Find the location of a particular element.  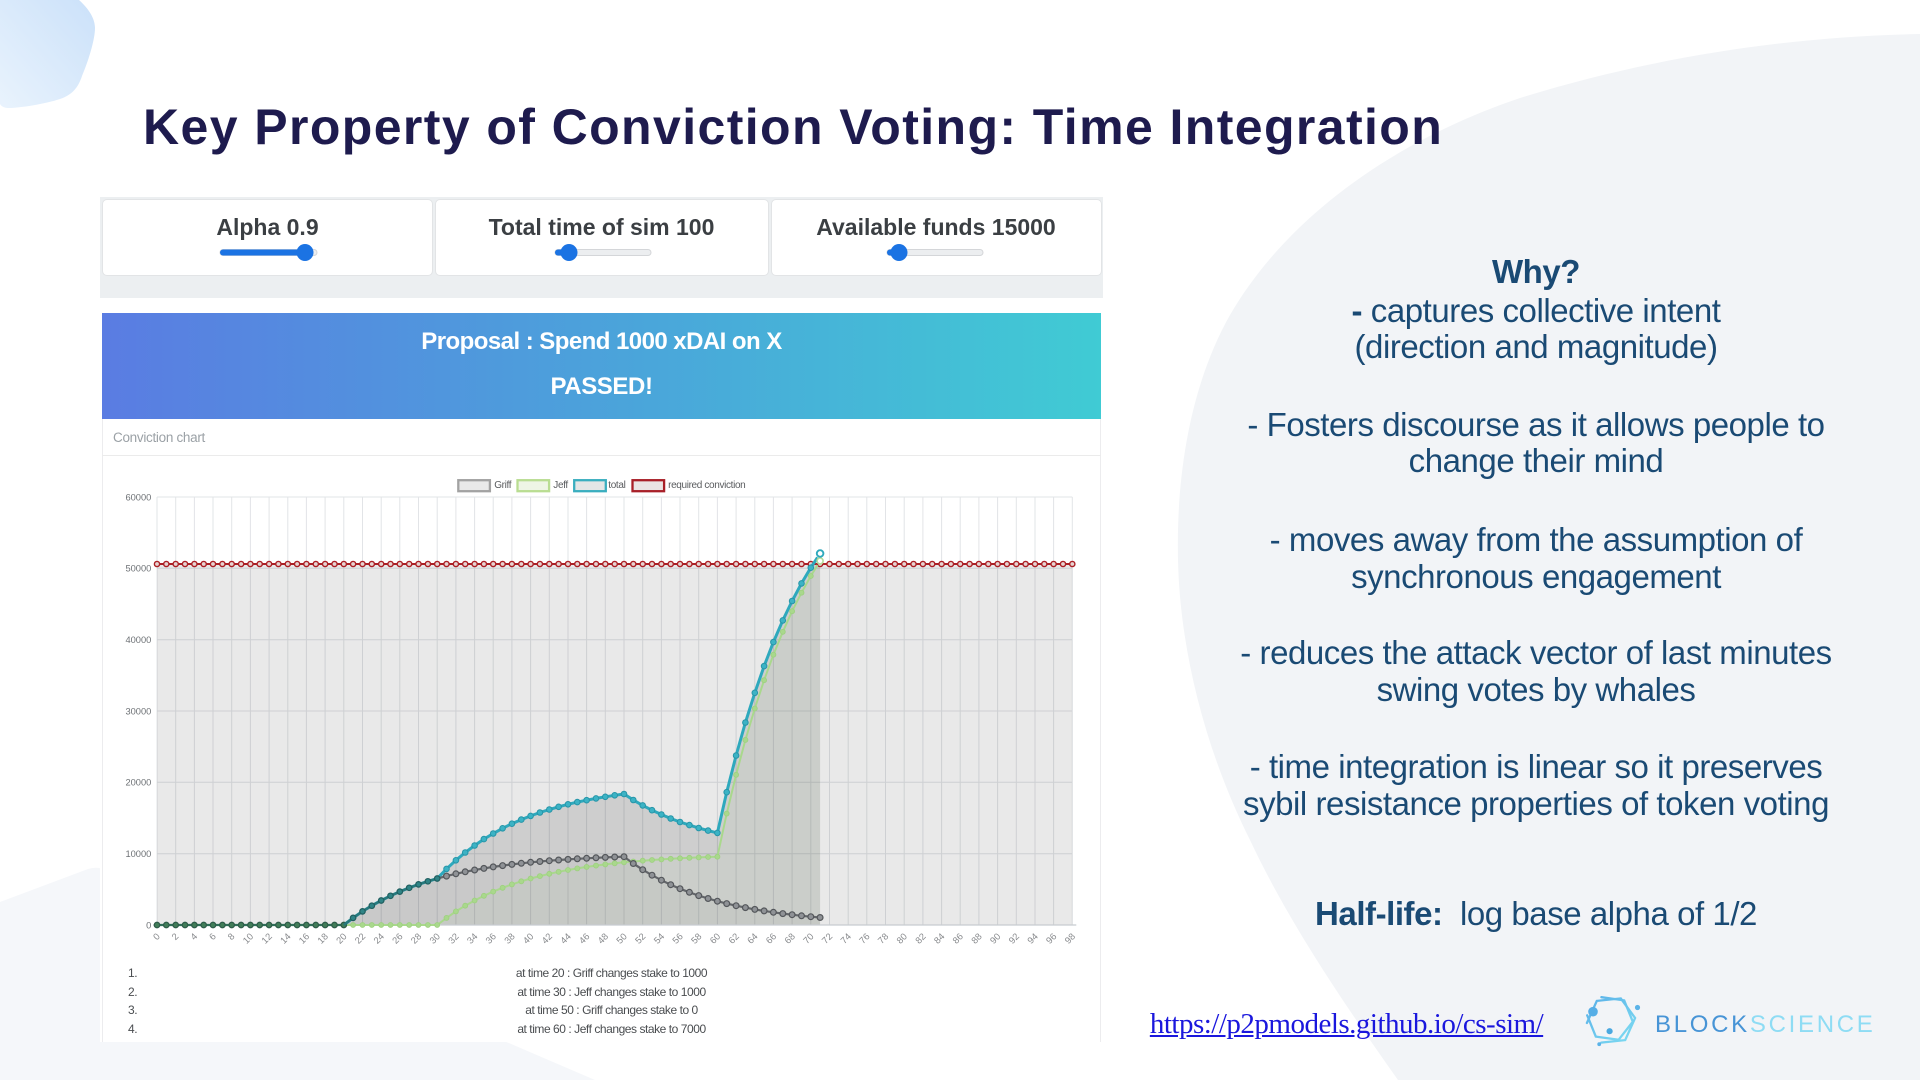

svg-text: 32 is located at coordinates (453, 938).